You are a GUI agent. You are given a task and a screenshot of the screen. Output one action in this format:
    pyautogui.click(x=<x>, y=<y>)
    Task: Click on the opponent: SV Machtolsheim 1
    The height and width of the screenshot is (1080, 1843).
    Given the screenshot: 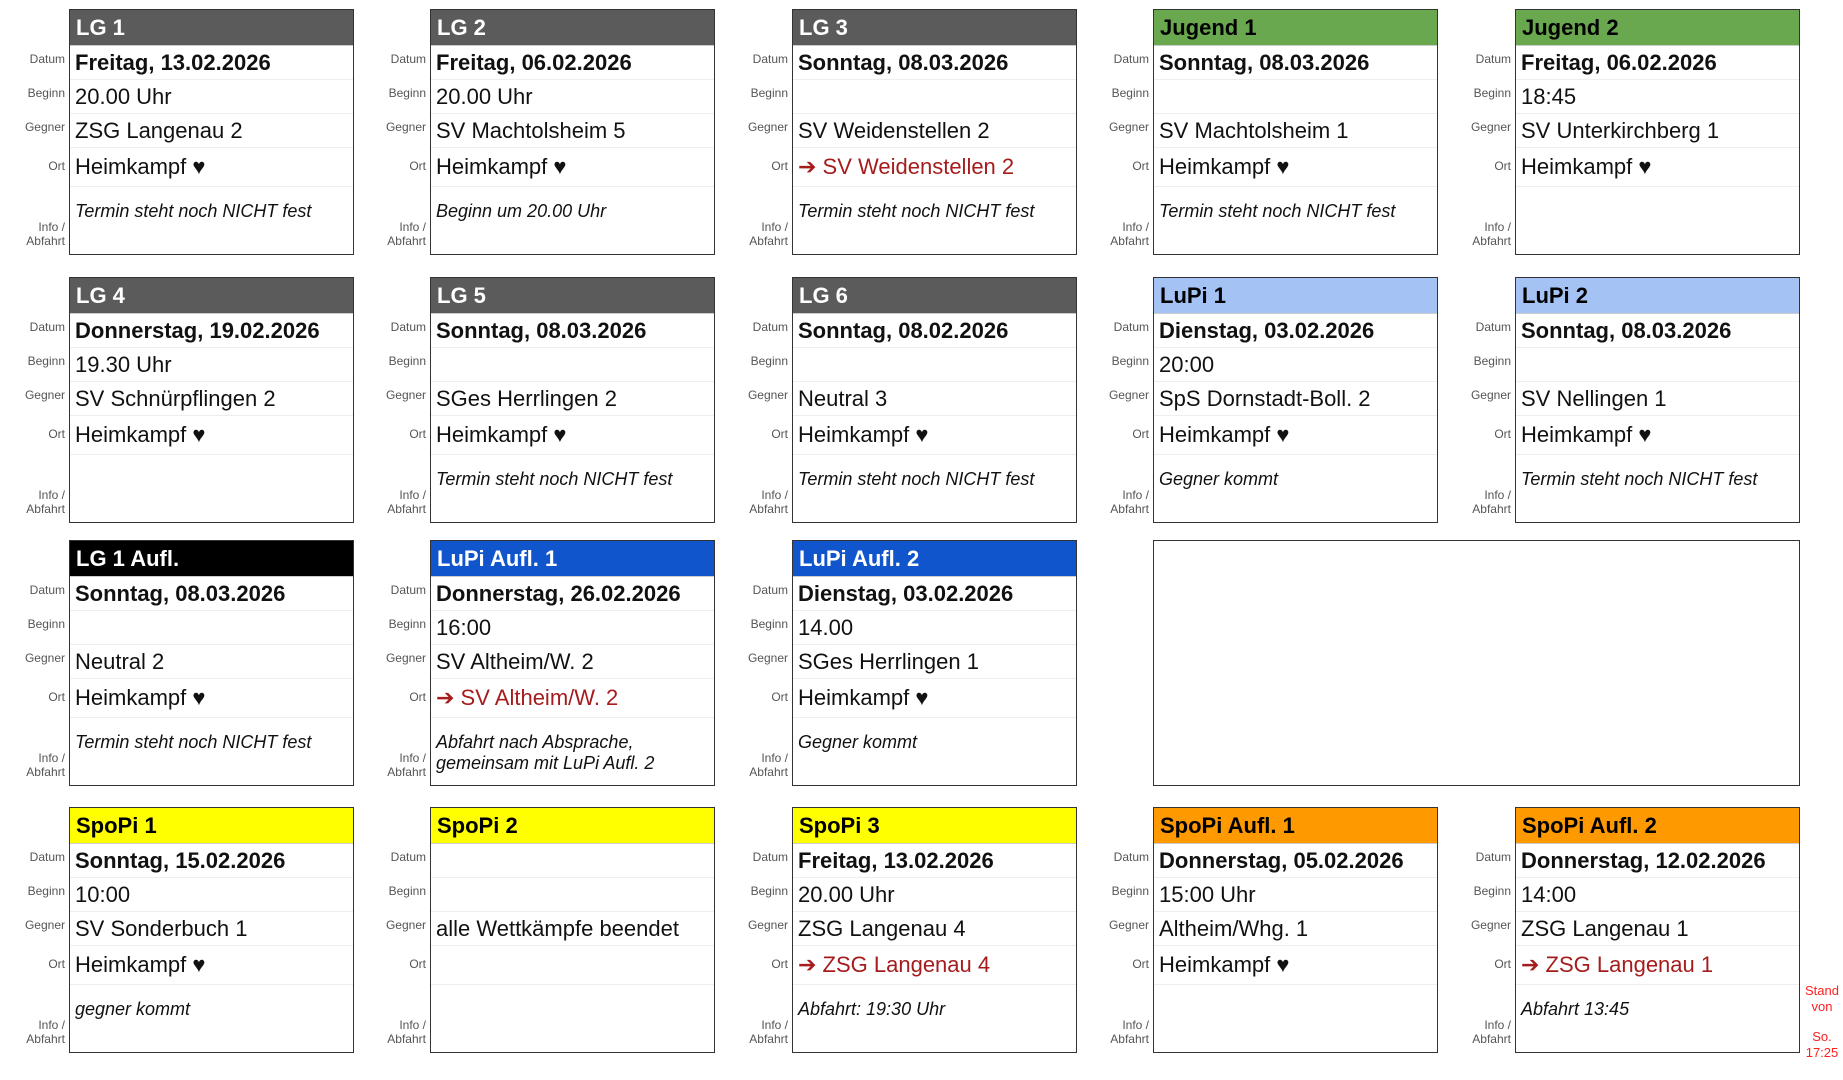 What is the action you would take?
    pyautogui.click(x=1295, y=131)
    